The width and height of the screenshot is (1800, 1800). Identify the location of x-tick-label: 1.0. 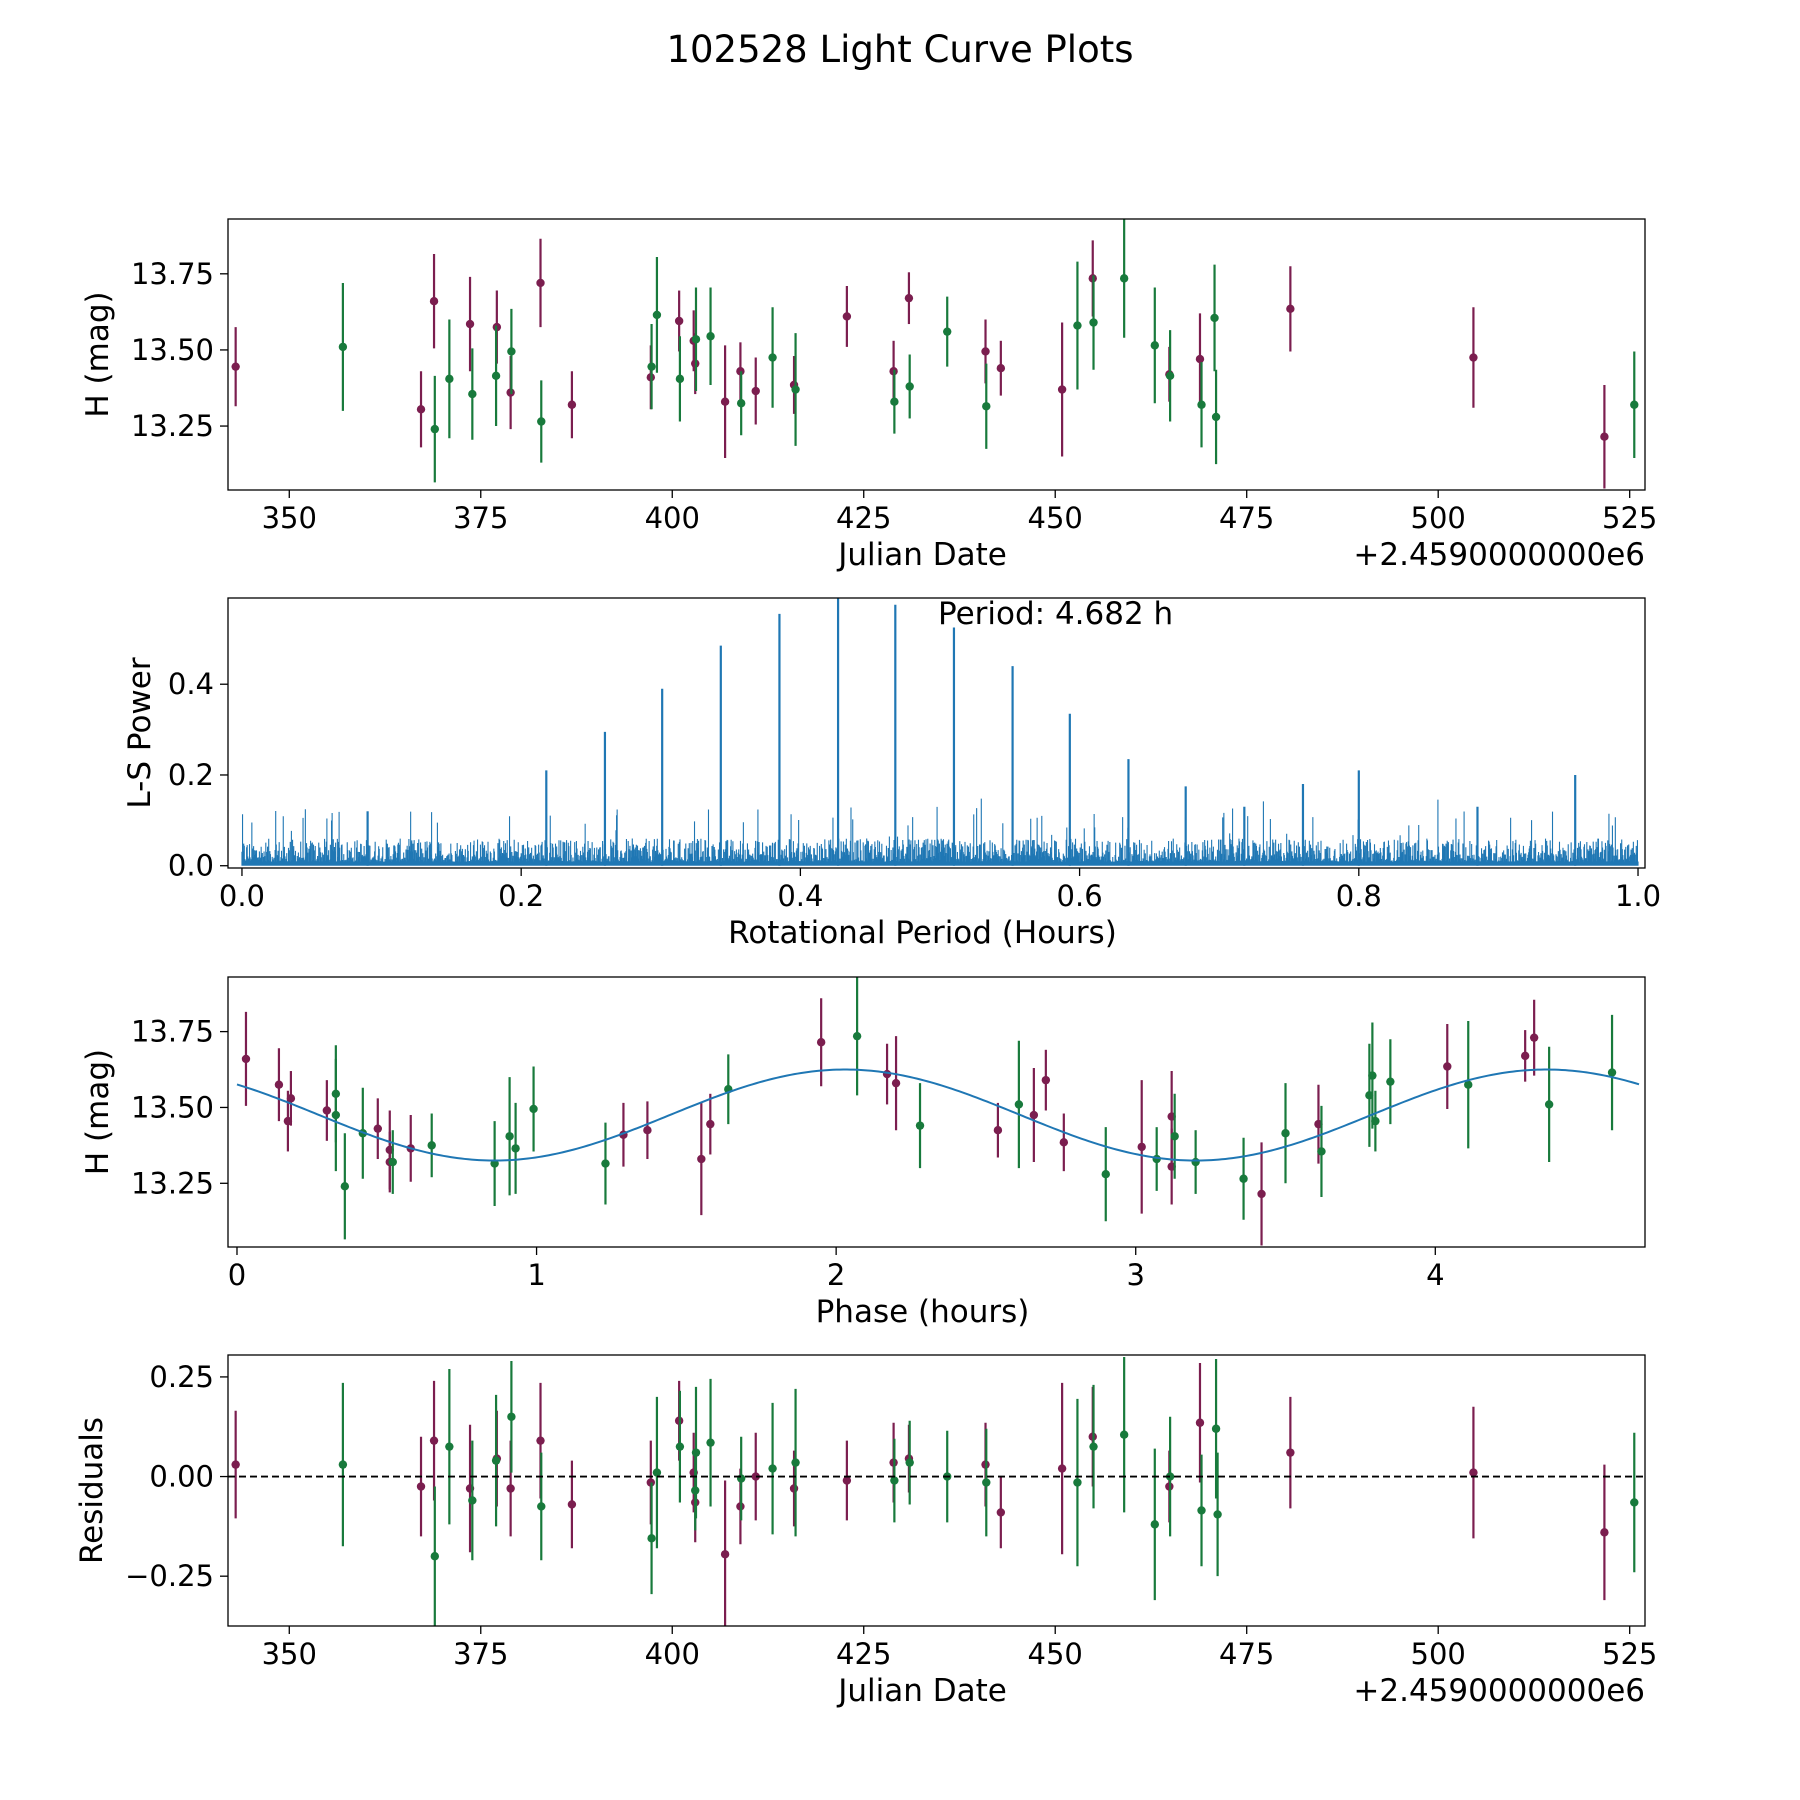
(1638, 896).